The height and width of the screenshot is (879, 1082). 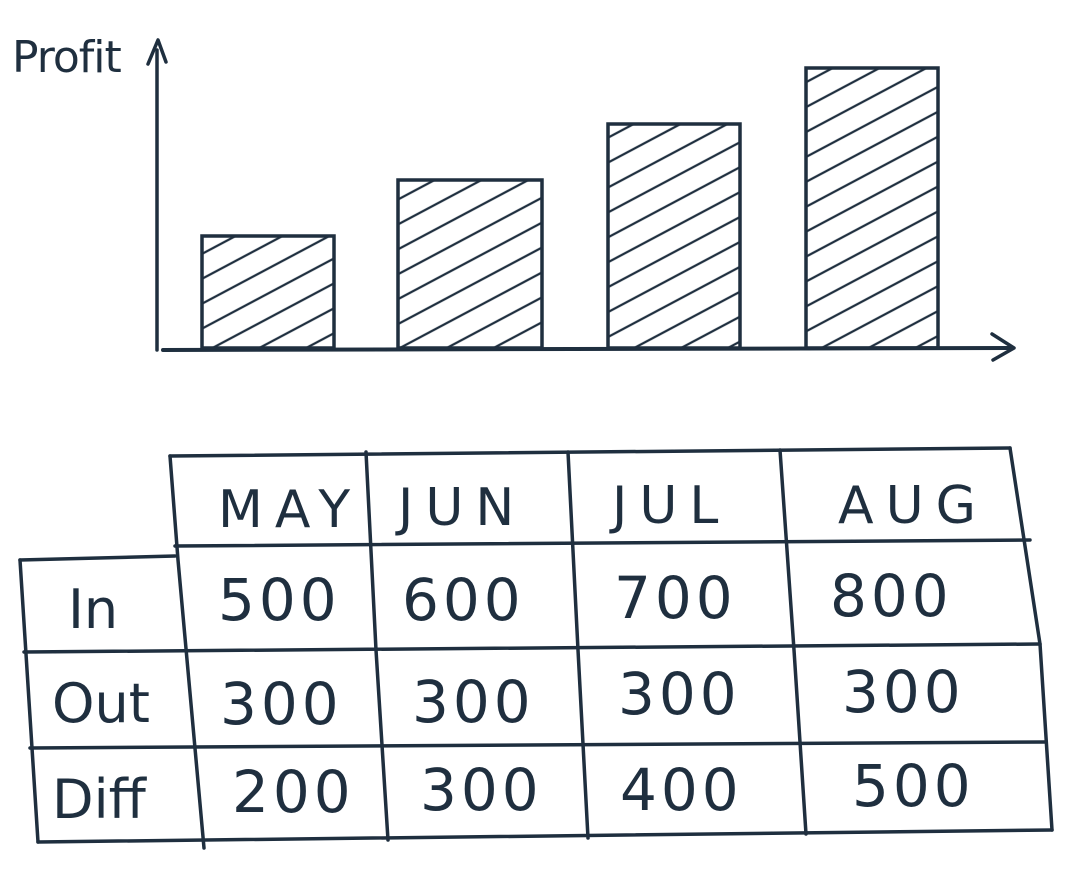 What do you see at coordinates (29, 701) in the screenshot?
I see `table-left-line` at bounding box center [29, 701].